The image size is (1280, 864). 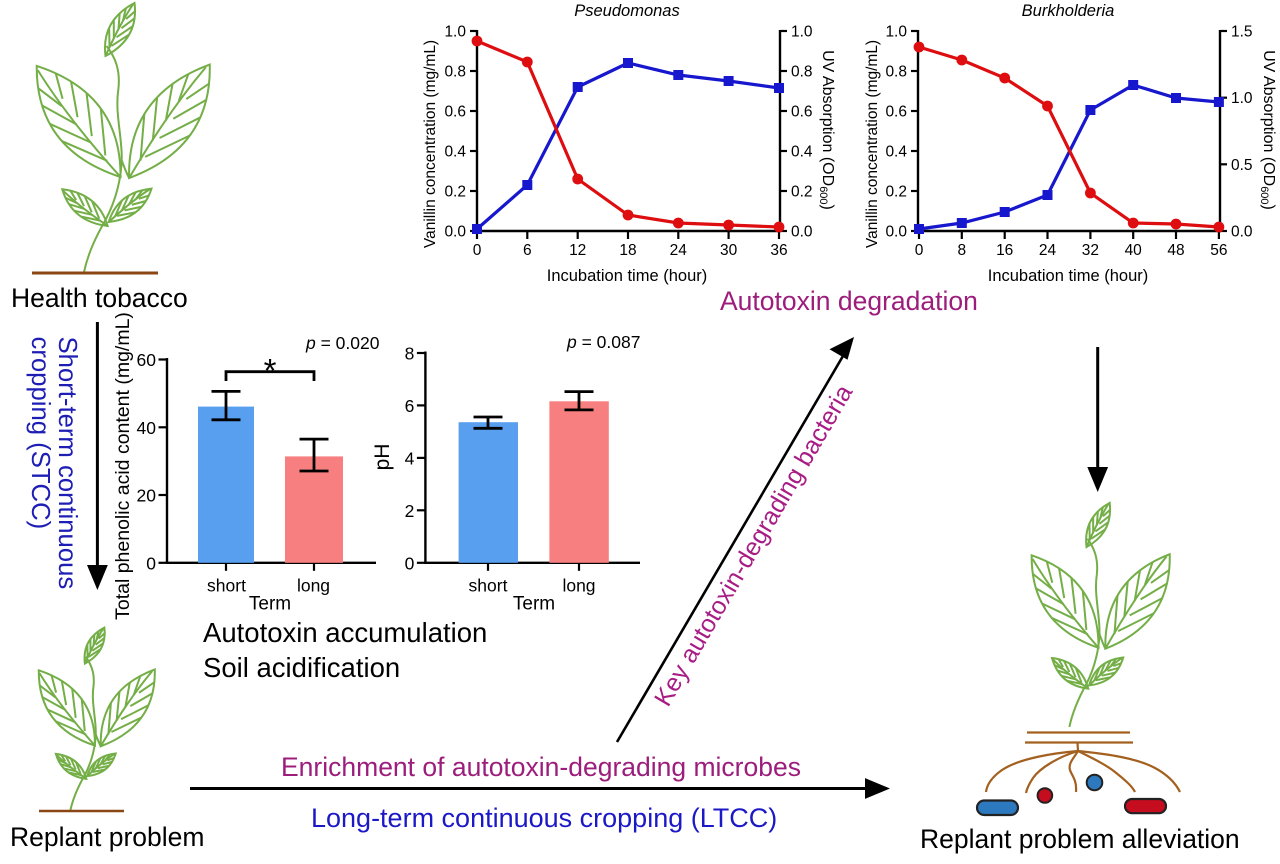 What do you see at coordinates (1242, 165) in the screenshot?
I see `svg-text: 0.5` at bounding box center [1242, 165].